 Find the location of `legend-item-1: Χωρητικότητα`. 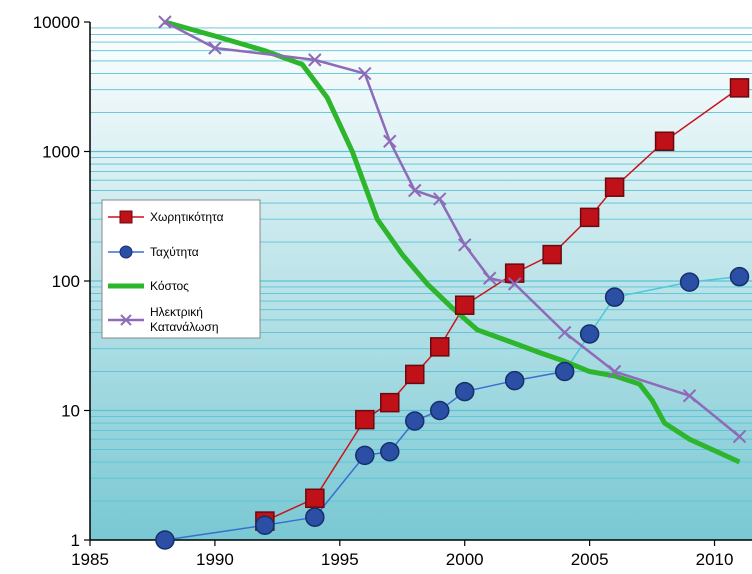

legend-item-1: Χωρητικότητα is located at coordinates (166, 217).